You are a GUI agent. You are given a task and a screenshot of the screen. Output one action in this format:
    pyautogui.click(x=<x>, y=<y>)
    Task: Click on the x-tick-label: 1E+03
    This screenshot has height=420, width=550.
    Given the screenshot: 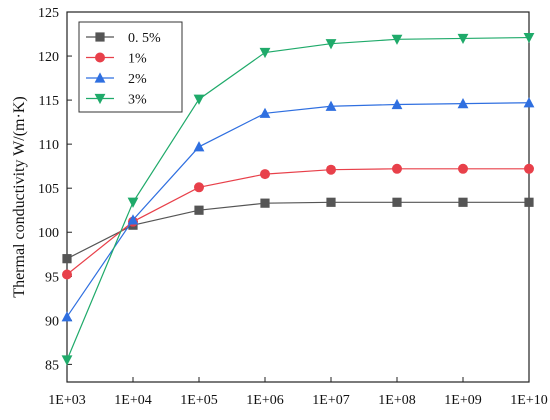 What is the action you would take?
    pyautogui.click(x=66, y=400)
    